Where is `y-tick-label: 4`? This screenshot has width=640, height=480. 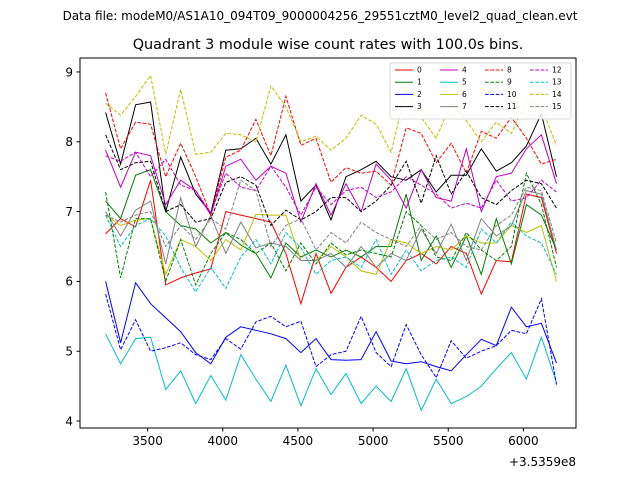 y-tick-label: 4 is located at coordinates (69, 421).